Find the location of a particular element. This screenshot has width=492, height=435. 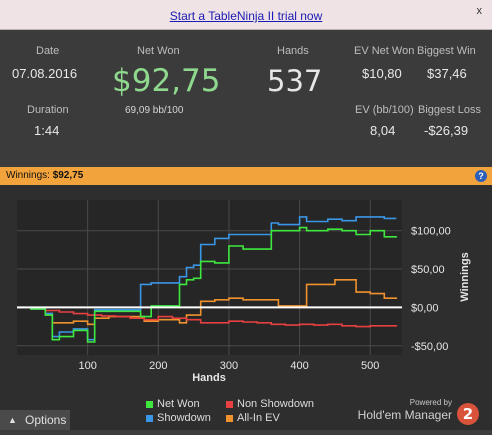

hands-label: Hands is located at coordinates (293, 51).